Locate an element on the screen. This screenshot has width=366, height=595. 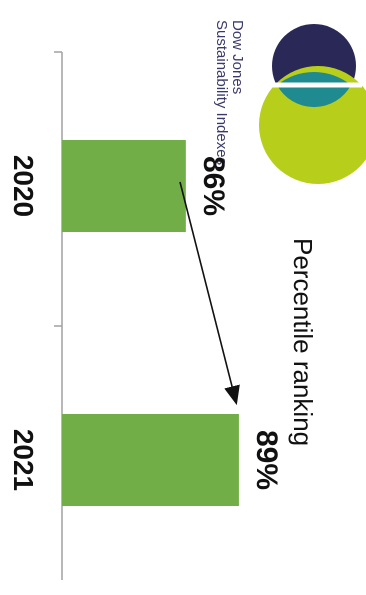
logo-line2: Sustainability Indexes is located at coordinates (221, 92).